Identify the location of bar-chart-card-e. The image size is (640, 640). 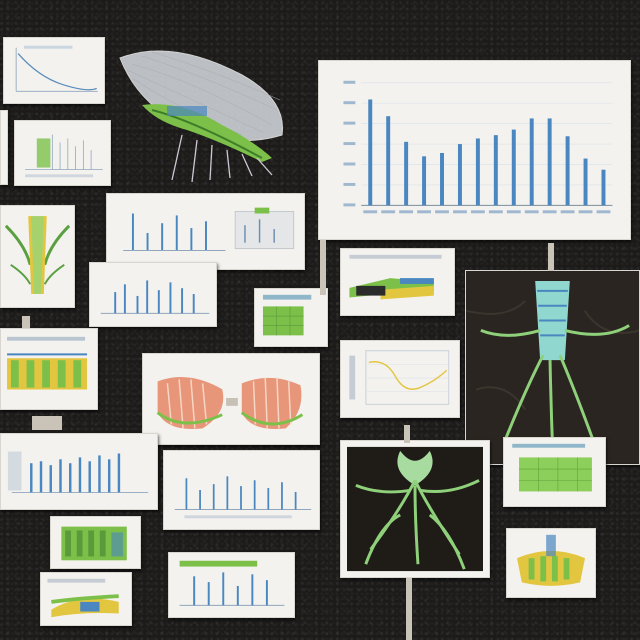
(231, 585).